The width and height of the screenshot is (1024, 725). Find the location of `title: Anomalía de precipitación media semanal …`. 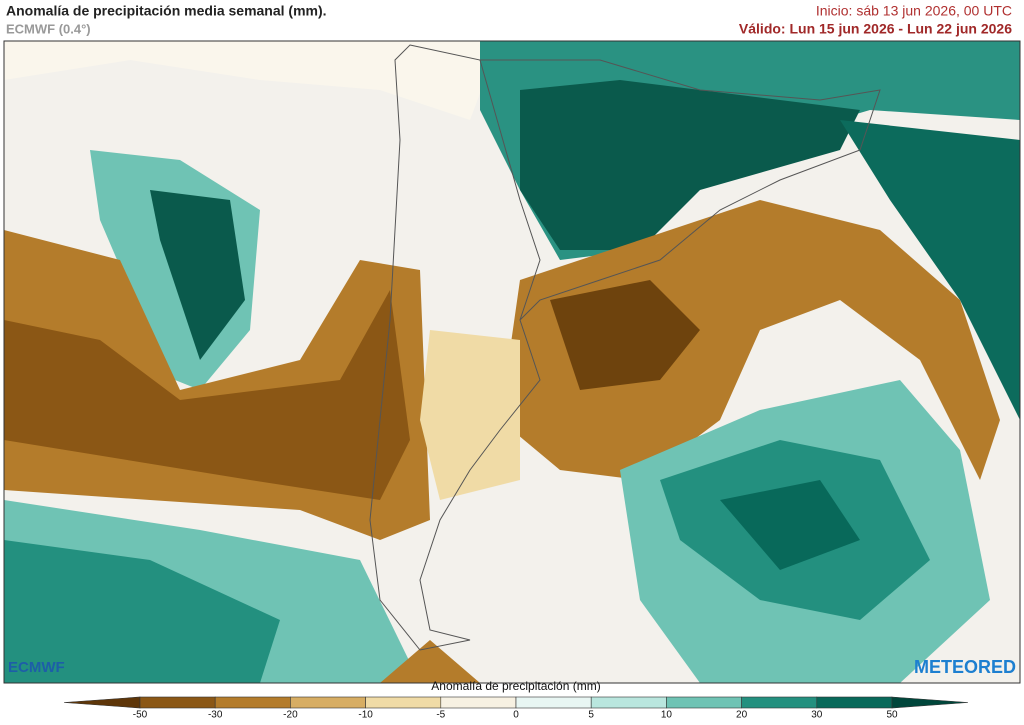

title: Anomalía de precipitación media semanal … is located at coordinates (166, 11).